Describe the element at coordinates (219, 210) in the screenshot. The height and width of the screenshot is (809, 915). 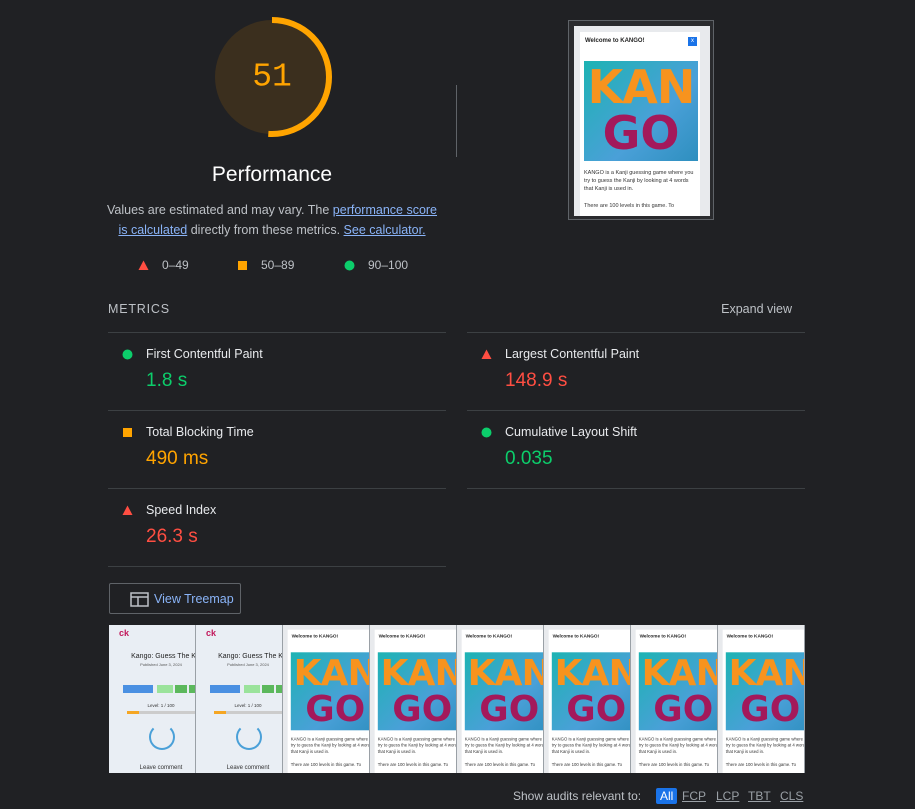
I see `desc-text: Values are estimated and may vary. The` at that location.